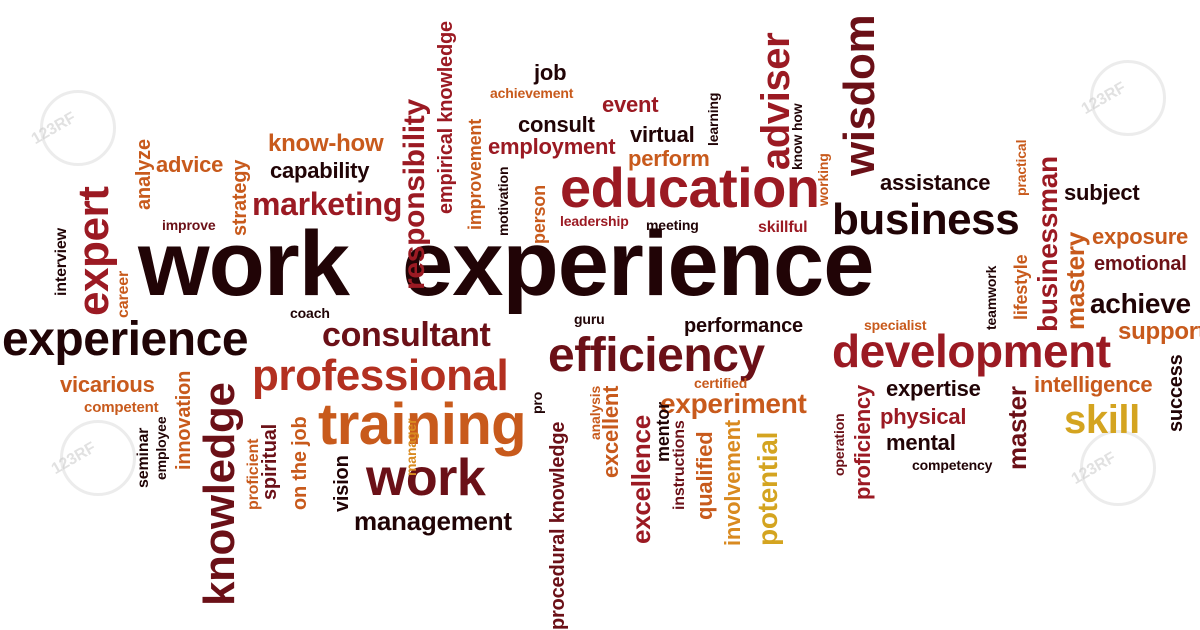  Describe the element at coordinates (662, 134) in the screenshot. I see `word-virtual: virtual` at that location.